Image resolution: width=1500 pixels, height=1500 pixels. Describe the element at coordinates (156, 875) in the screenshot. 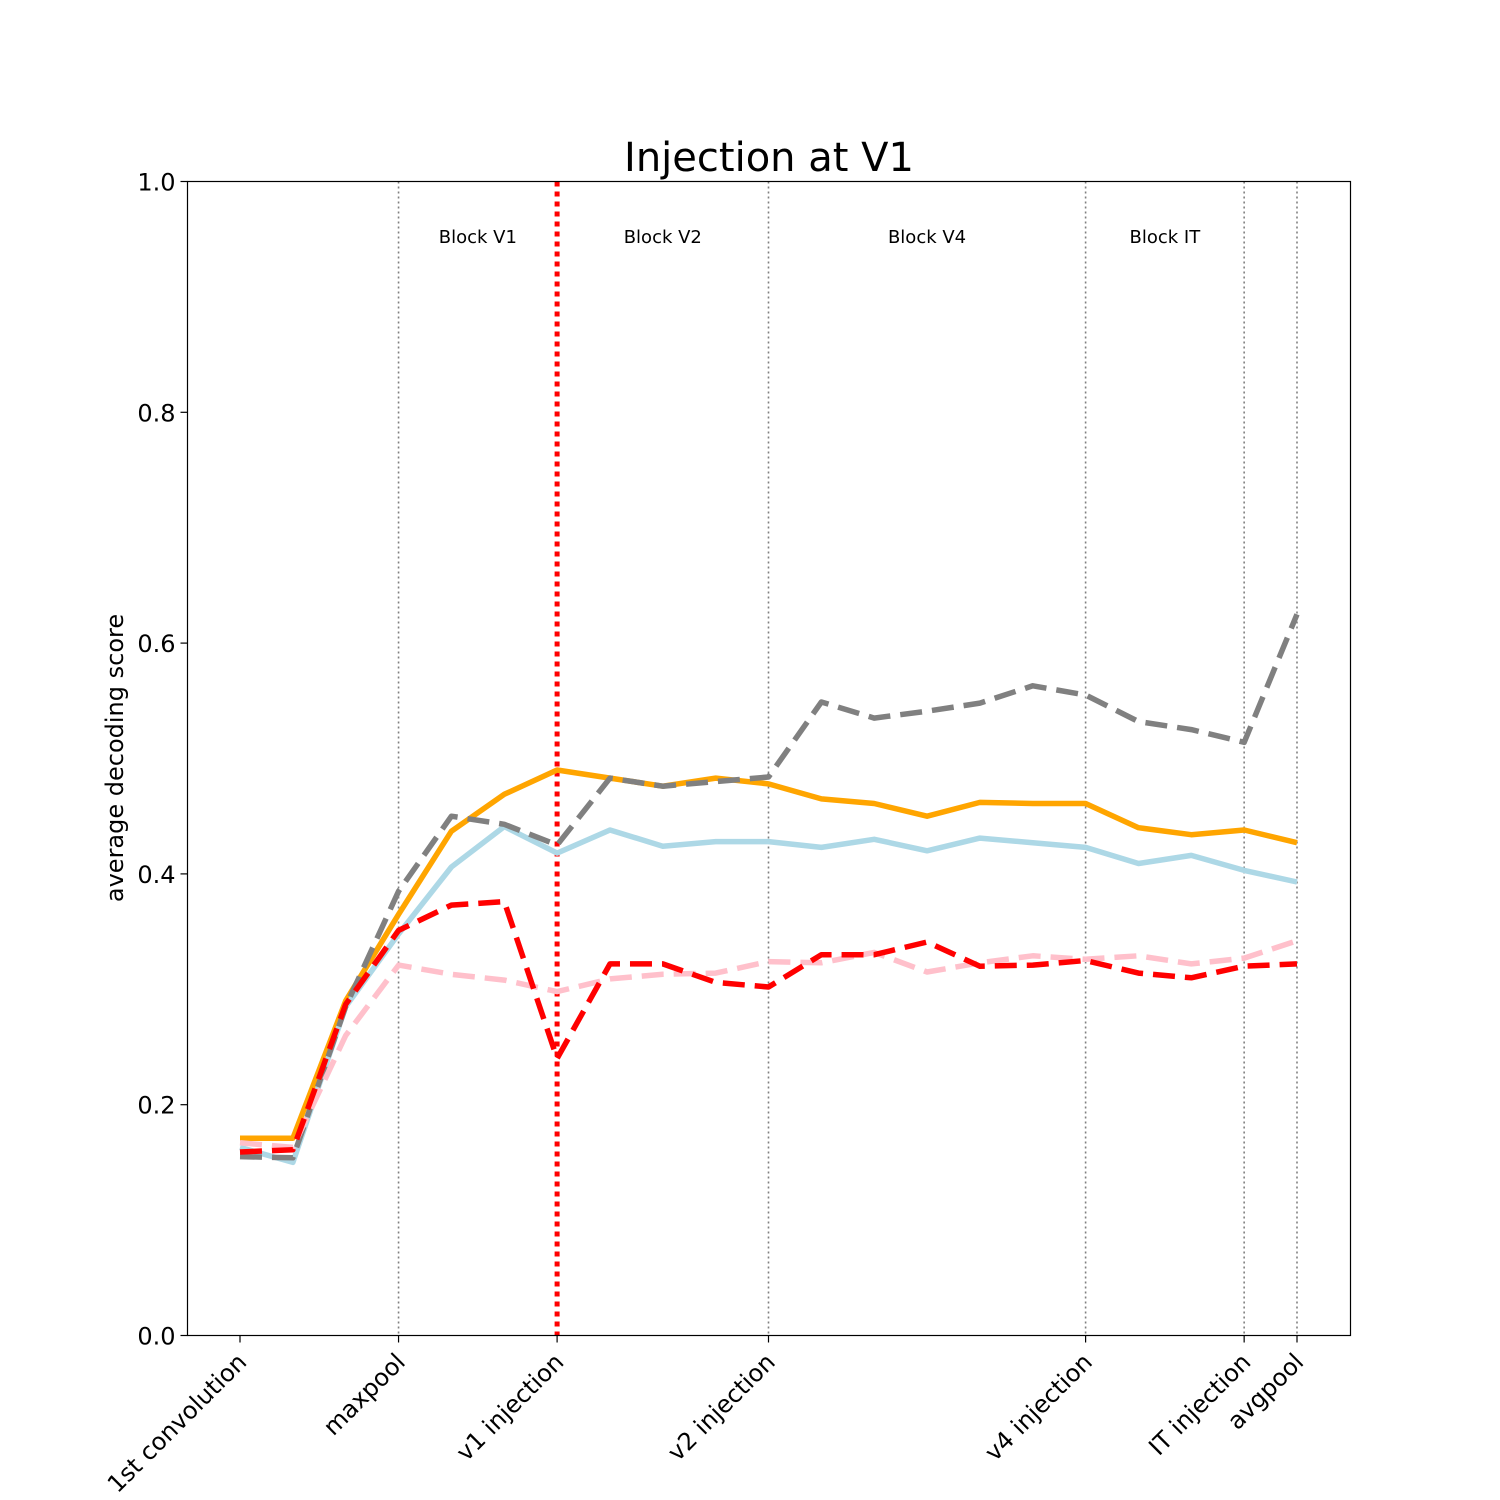

I see `y-tick-label: 0.4` at that location.